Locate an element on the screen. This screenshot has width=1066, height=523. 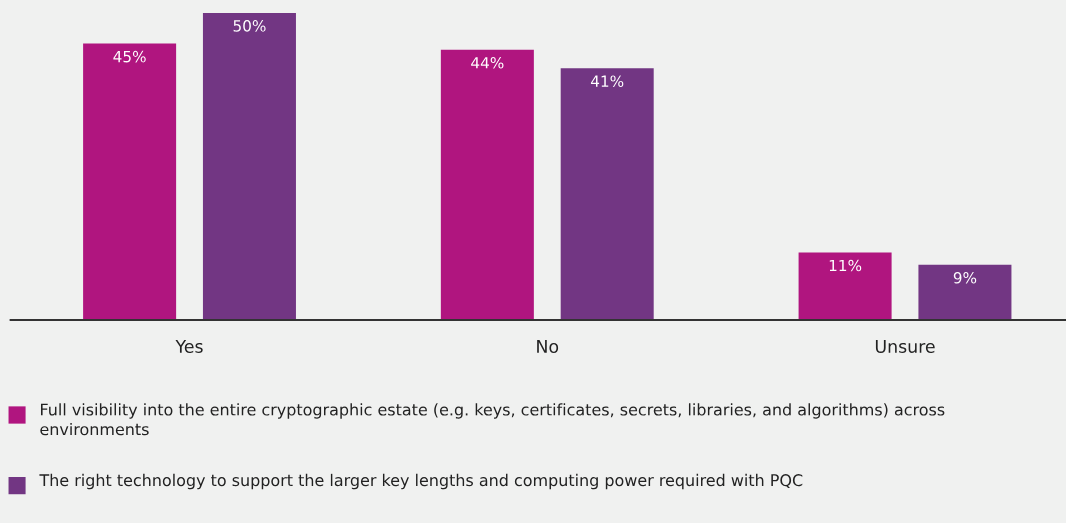
x-tick-label: Yes is located at coordinates (189, 346).